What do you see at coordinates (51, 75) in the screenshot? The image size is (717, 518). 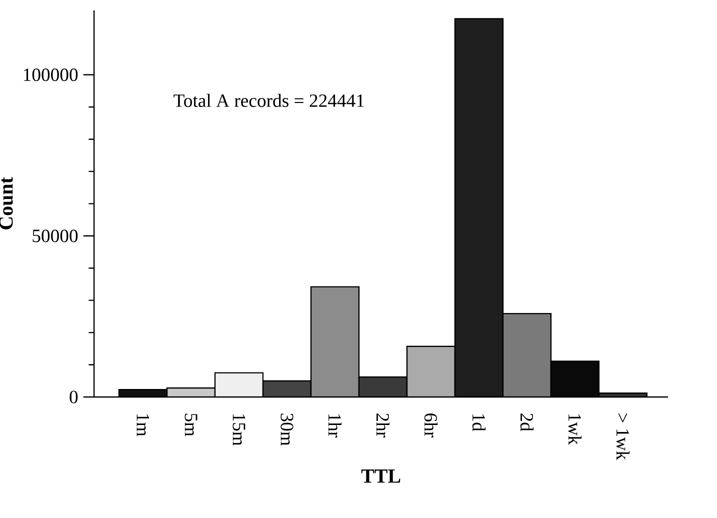 I see `y-tick-label: 100000` at bounding box center [51, 75].